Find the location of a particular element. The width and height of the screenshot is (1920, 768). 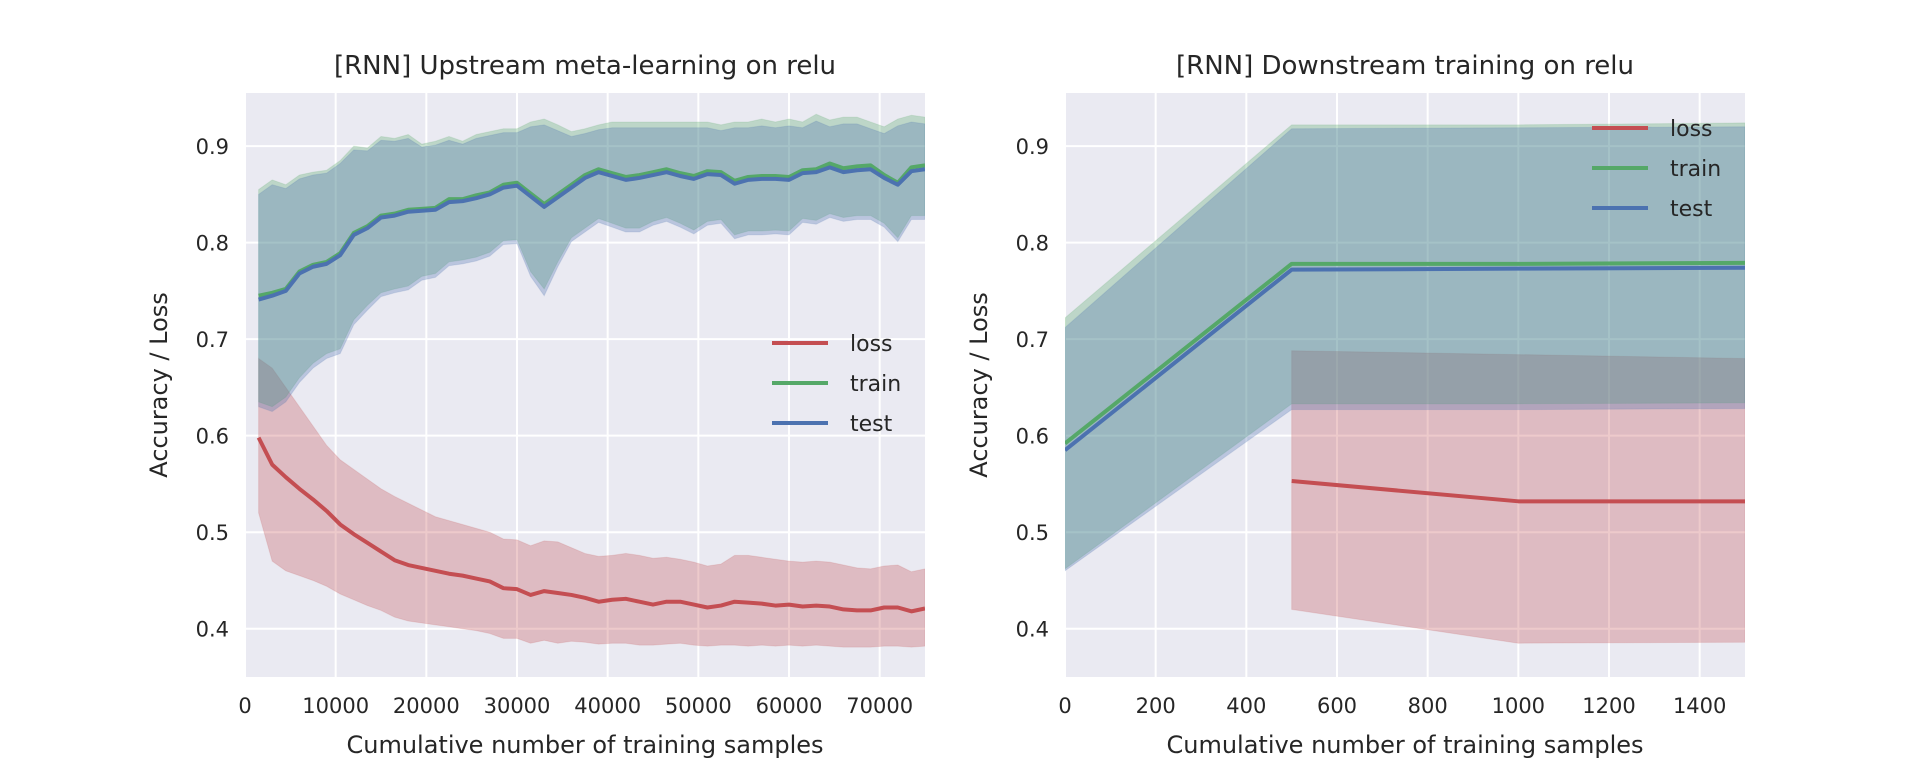

upstream-test-band is located at coordinates (591, 266).